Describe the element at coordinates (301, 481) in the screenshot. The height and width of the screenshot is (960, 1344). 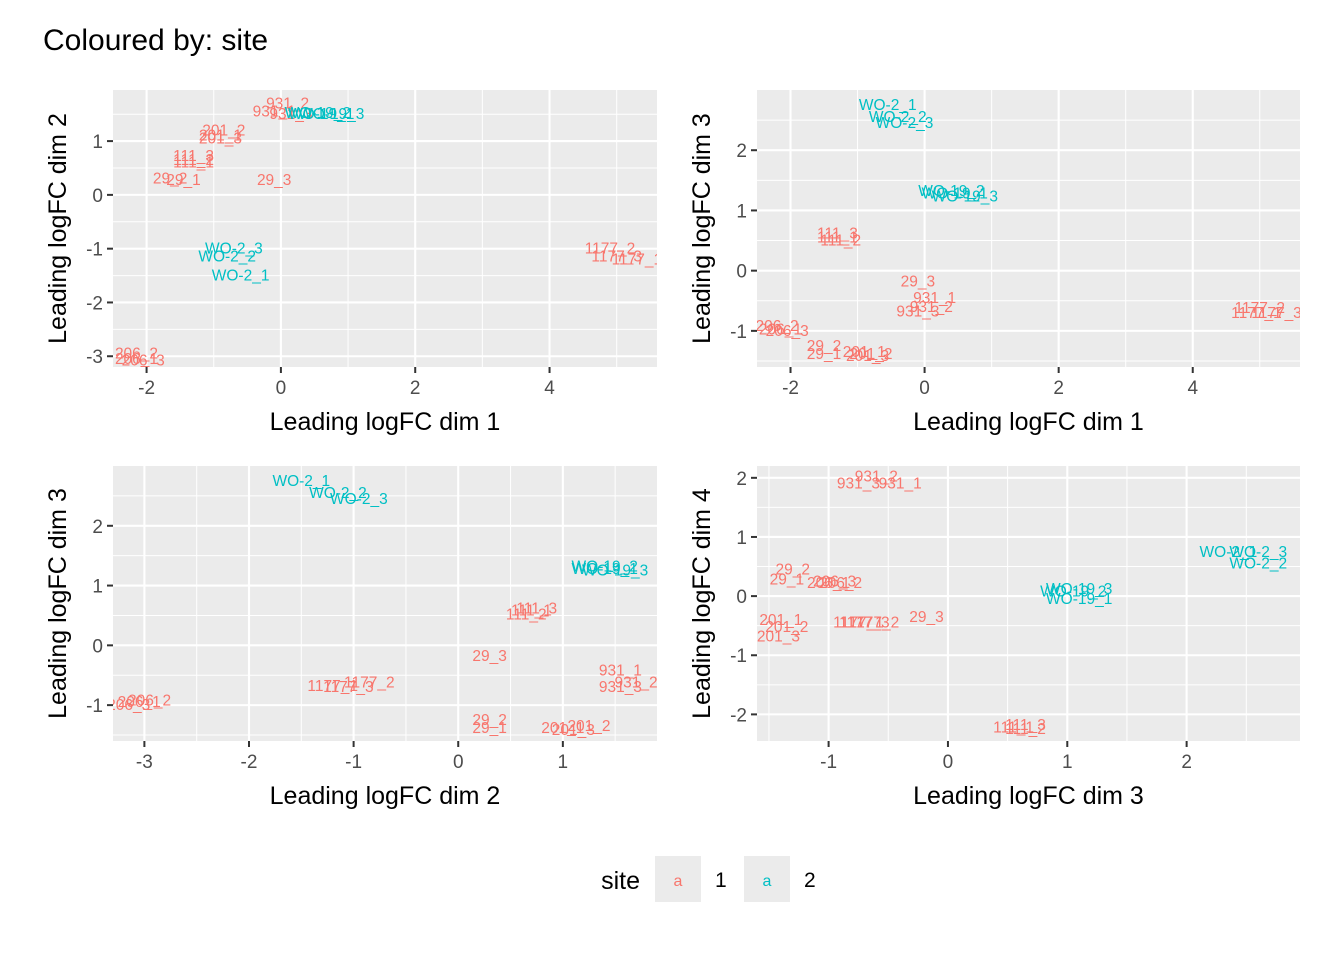
I see `point-label: WO-2_1` at that location.